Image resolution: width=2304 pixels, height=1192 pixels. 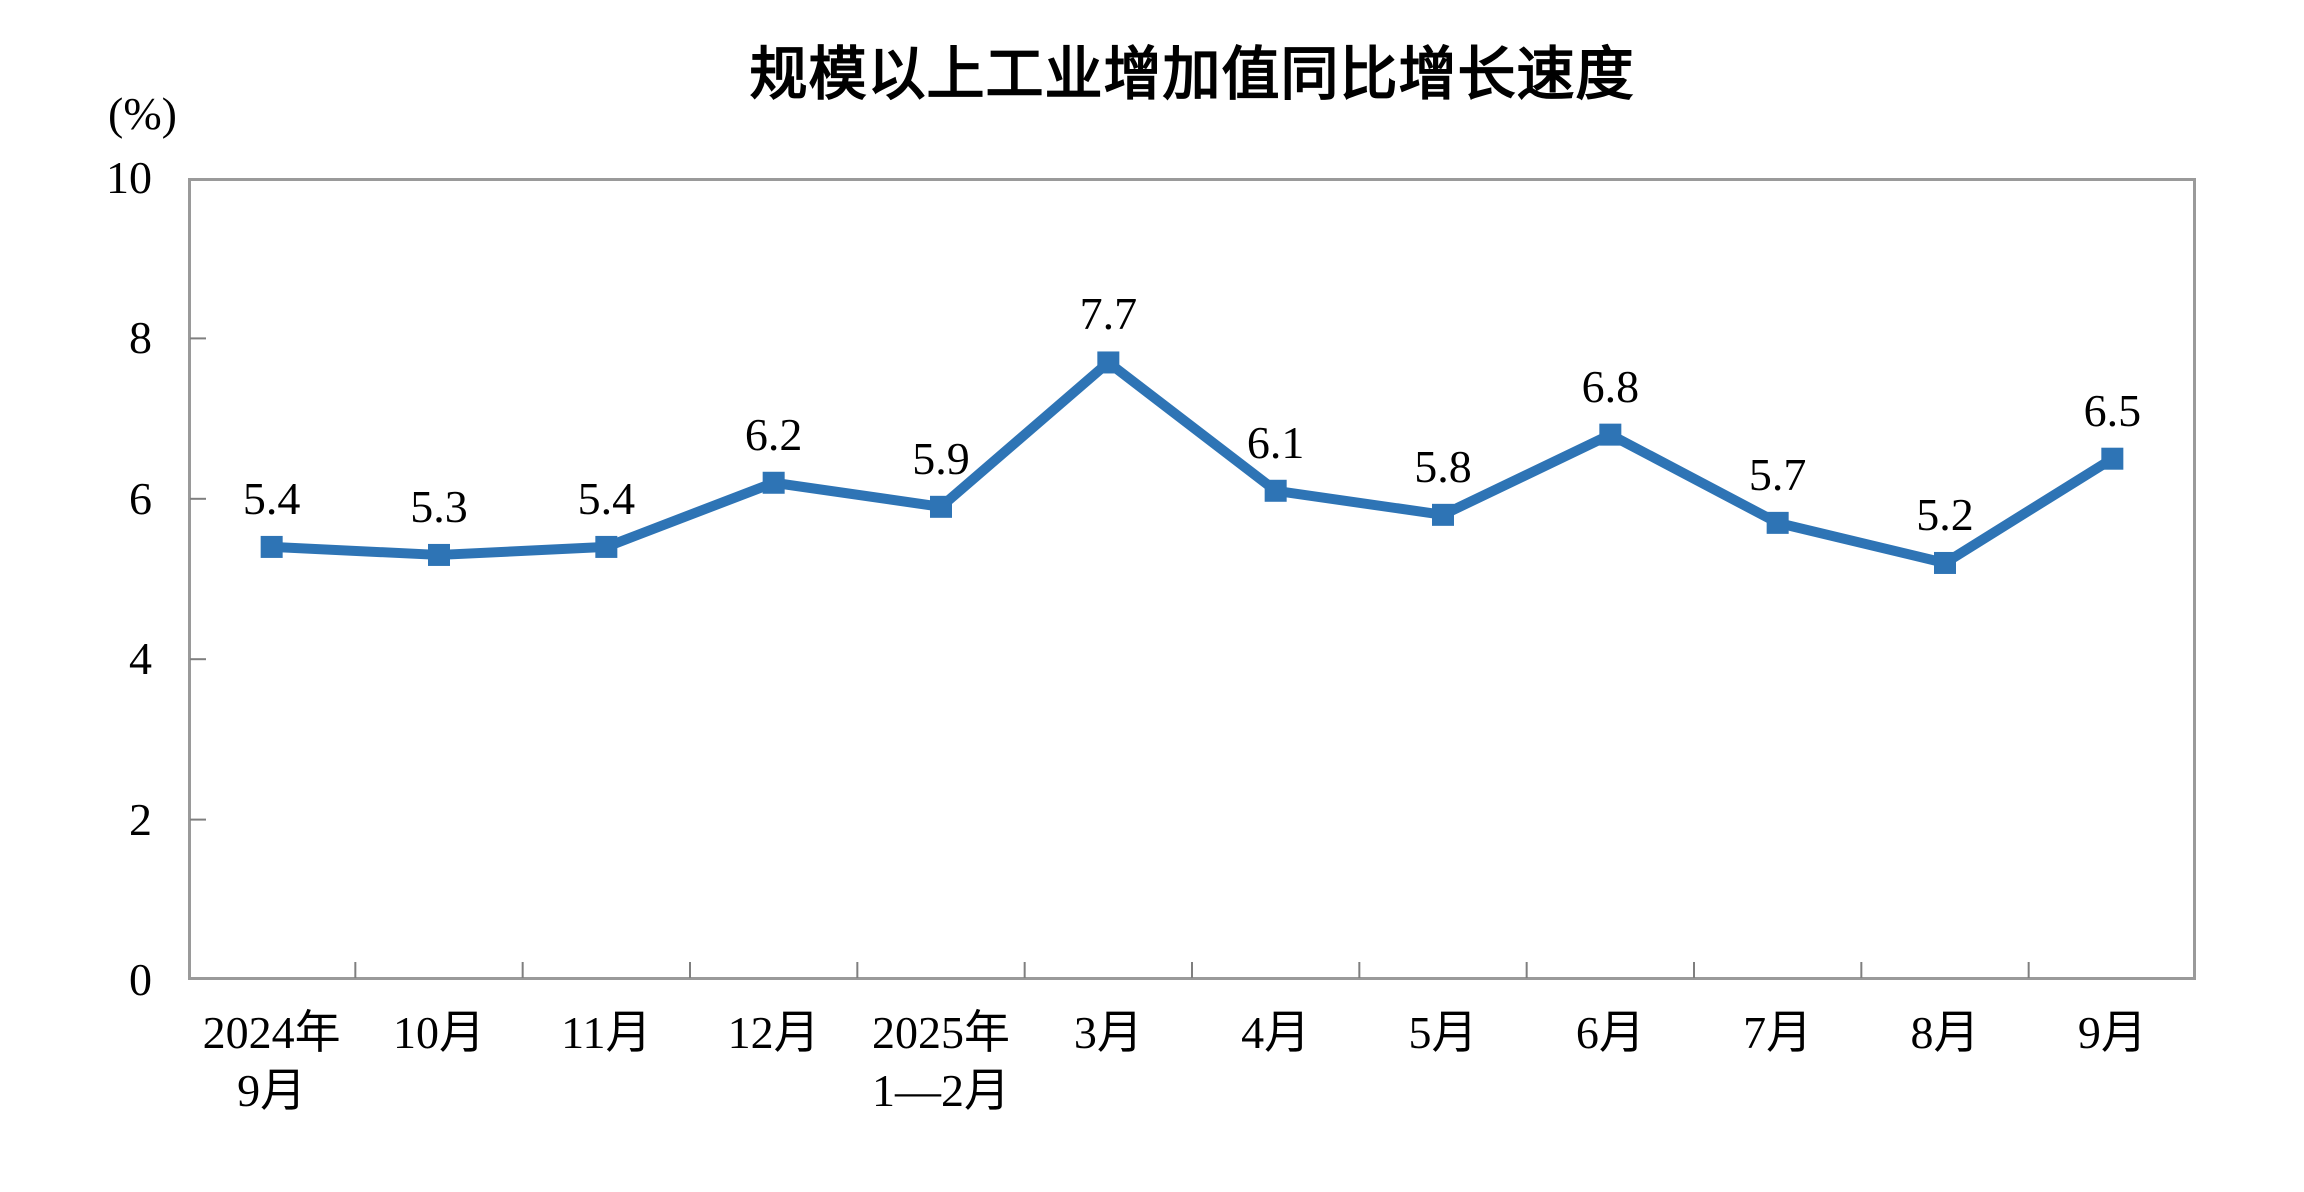 I want to click on x-axis-label: 8月, so click(x=1945, y=1032).